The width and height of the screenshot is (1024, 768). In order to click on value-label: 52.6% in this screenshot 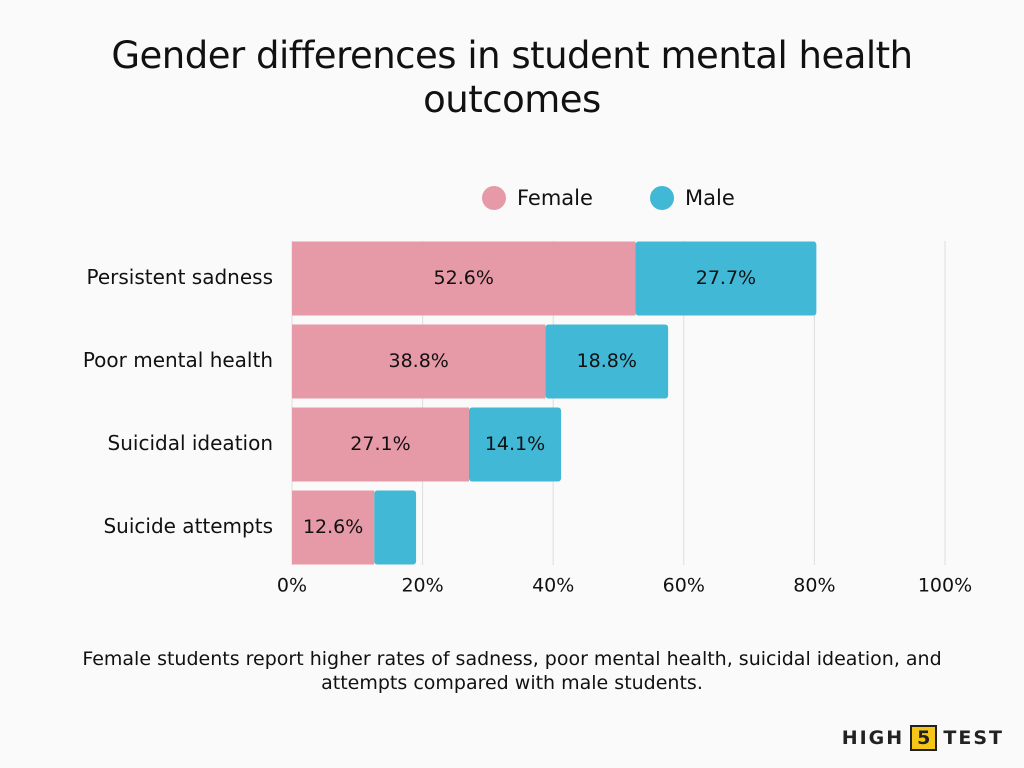, I will do `click(464, 278)`.